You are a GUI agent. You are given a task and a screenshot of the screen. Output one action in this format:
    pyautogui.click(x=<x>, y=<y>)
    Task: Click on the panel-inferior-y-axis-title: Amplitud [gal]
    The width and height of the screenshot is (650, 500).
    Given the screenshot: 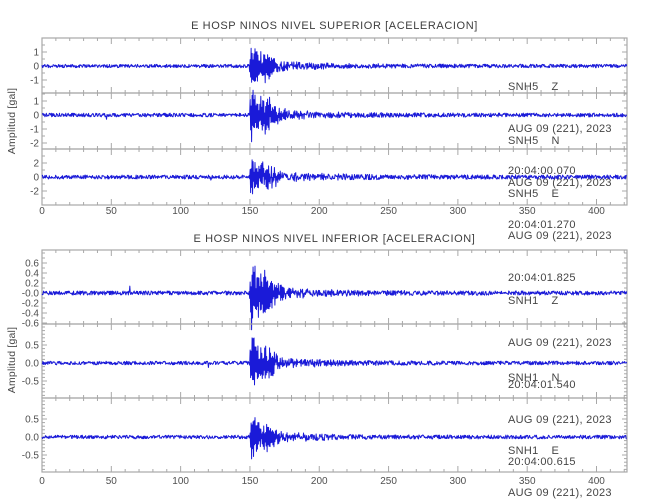 What is the action you would take?
    pyautogui.click(x=12, y=360)
    